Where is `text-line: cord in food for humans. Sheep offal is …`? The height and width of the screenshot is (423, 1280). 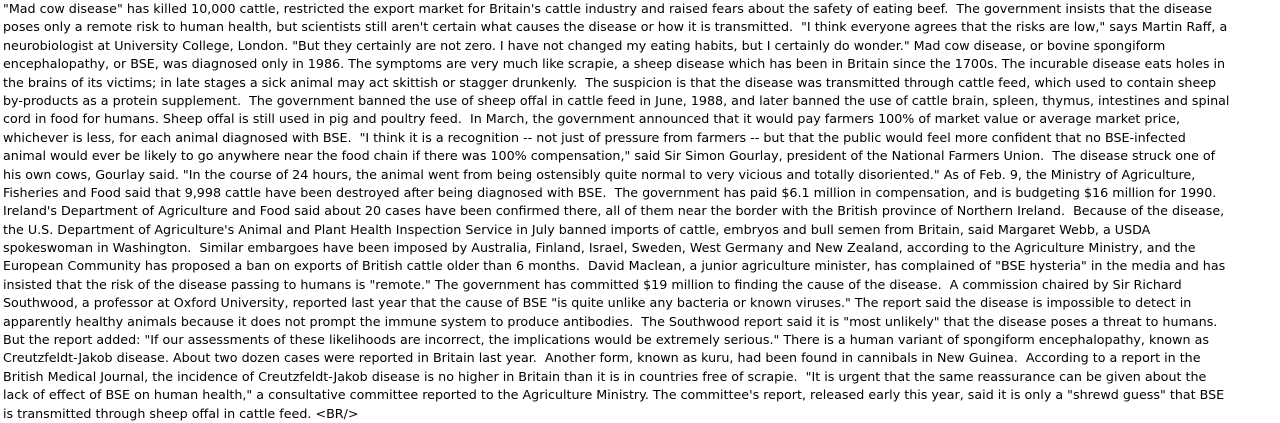 text-line: cord in food for humans. Sheep offal is … is located at coordinates (592, 119).